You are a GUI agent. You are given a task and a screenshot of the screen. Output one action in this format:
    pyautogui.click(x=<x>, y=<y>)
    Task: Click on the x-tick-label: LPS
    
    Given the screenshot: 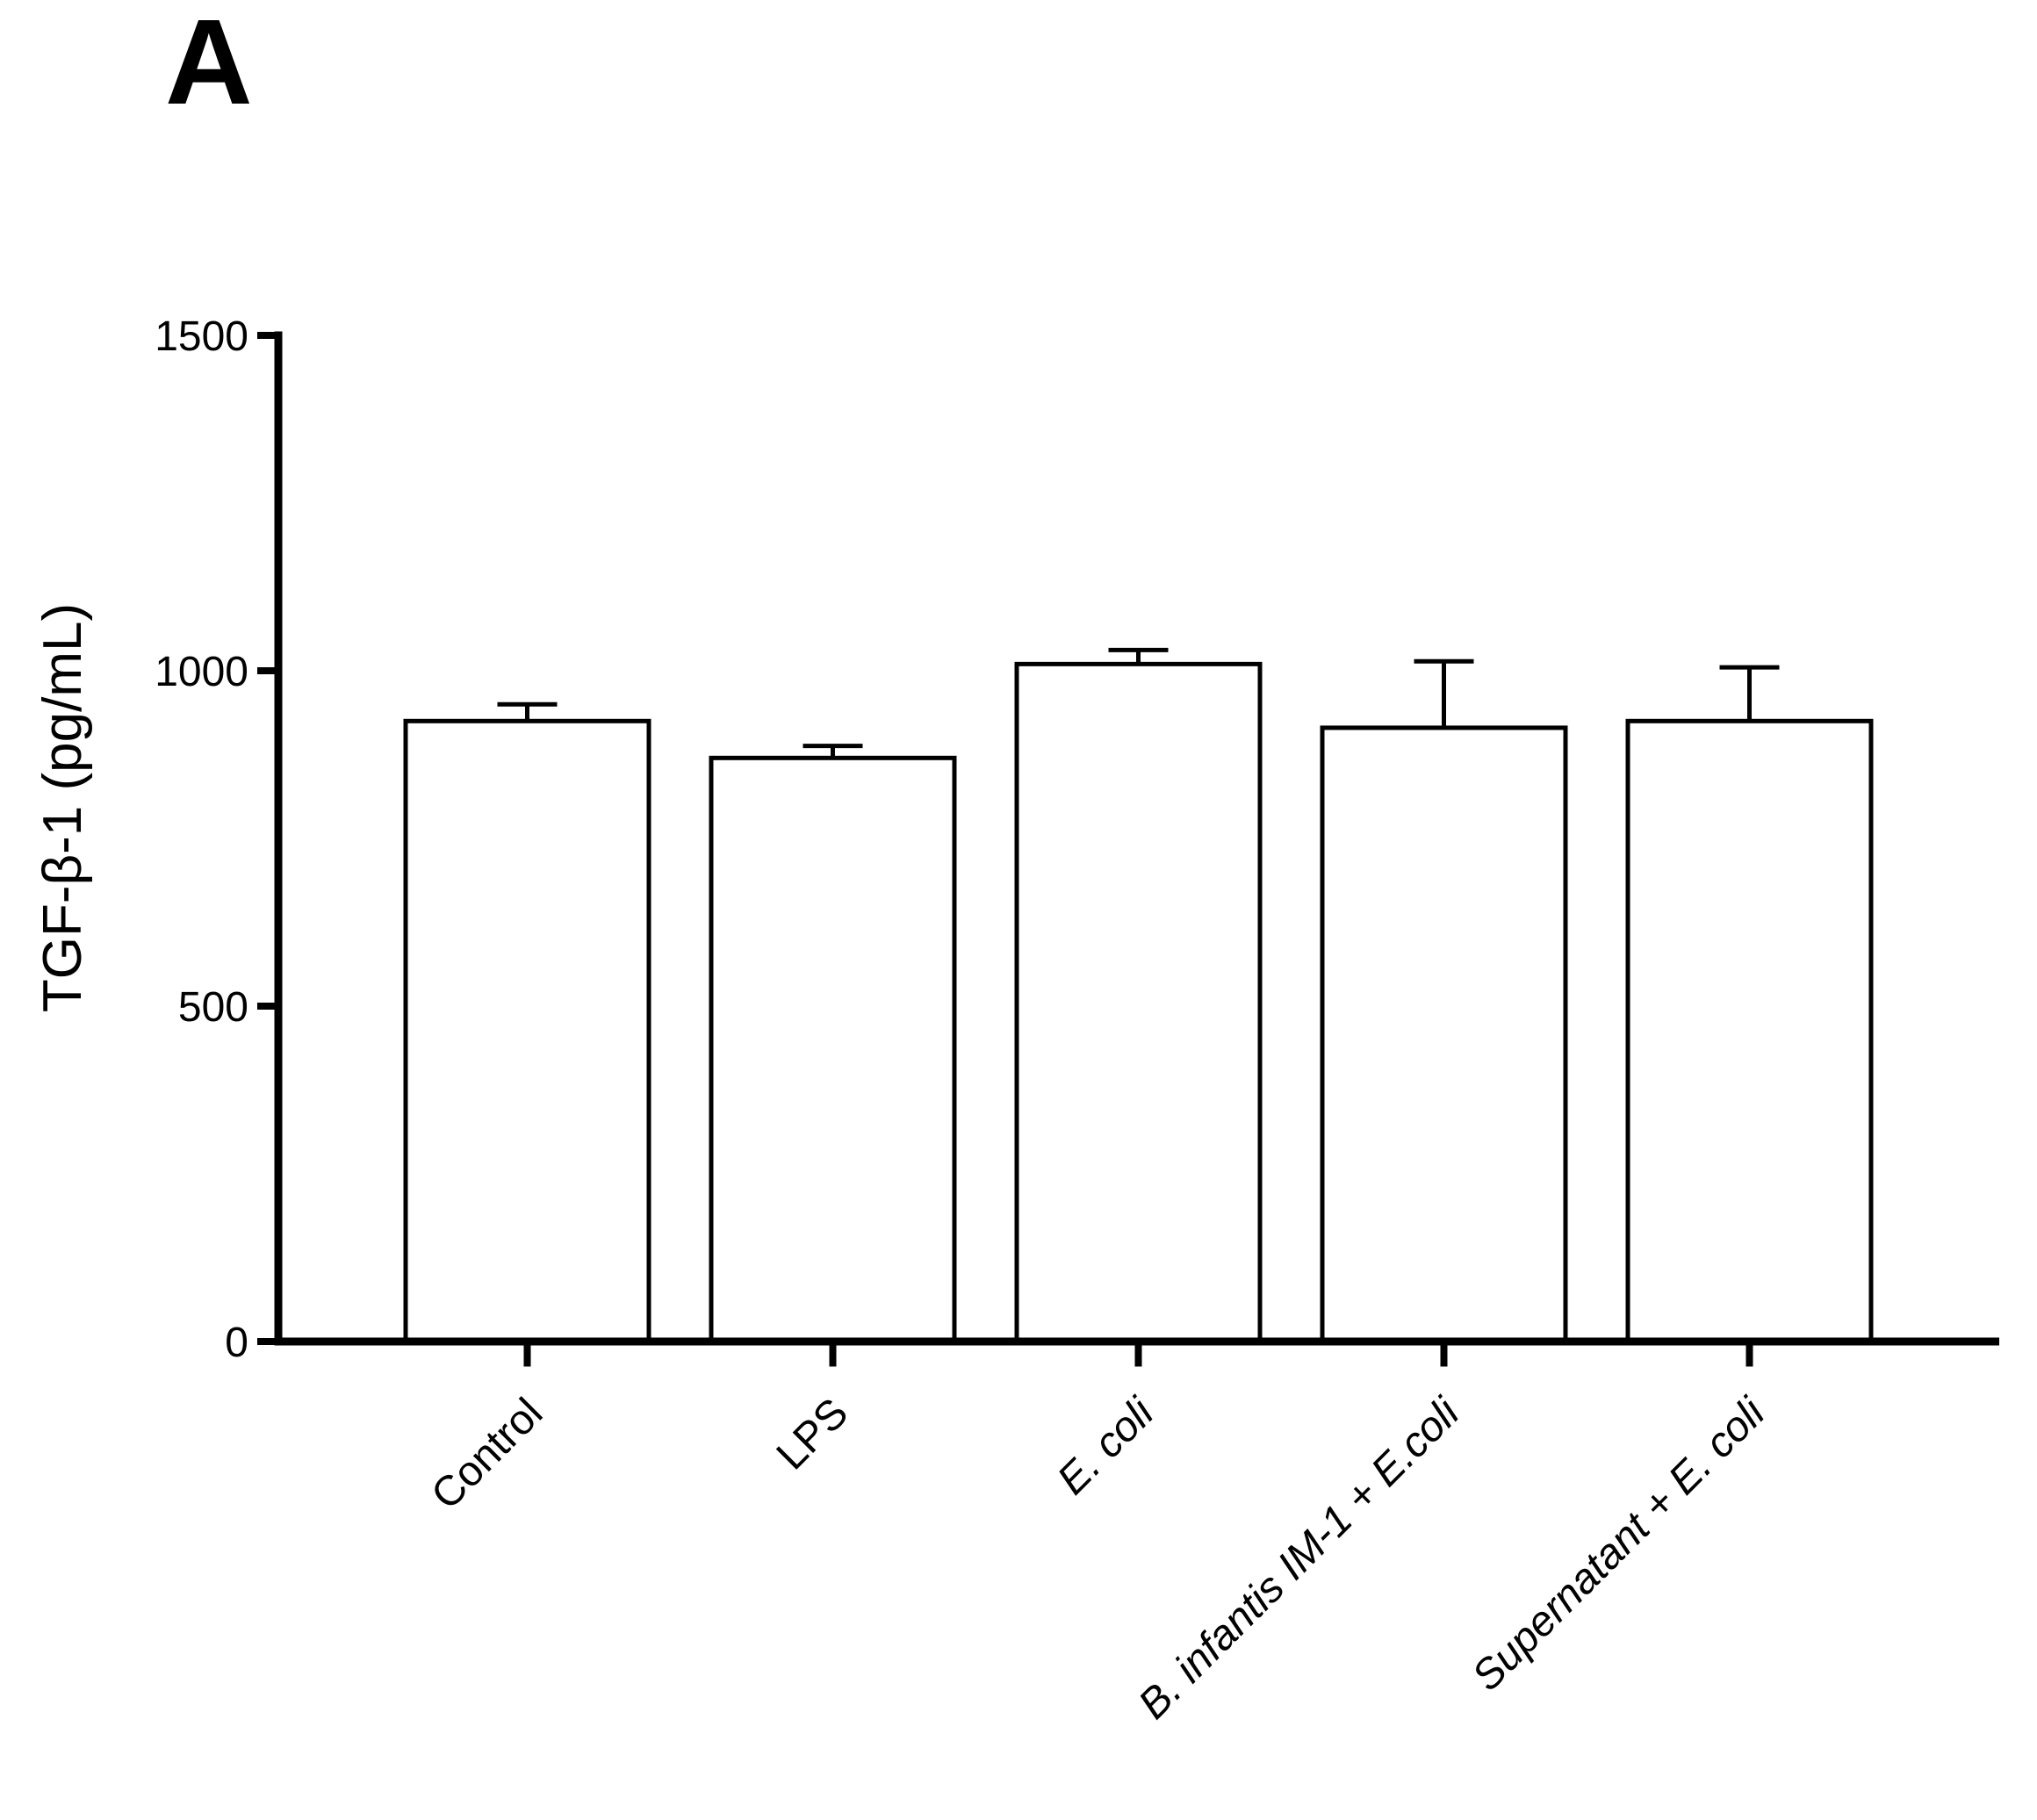 What is the action you would take?
    pyautogui.click(x=813, y=1434)
    